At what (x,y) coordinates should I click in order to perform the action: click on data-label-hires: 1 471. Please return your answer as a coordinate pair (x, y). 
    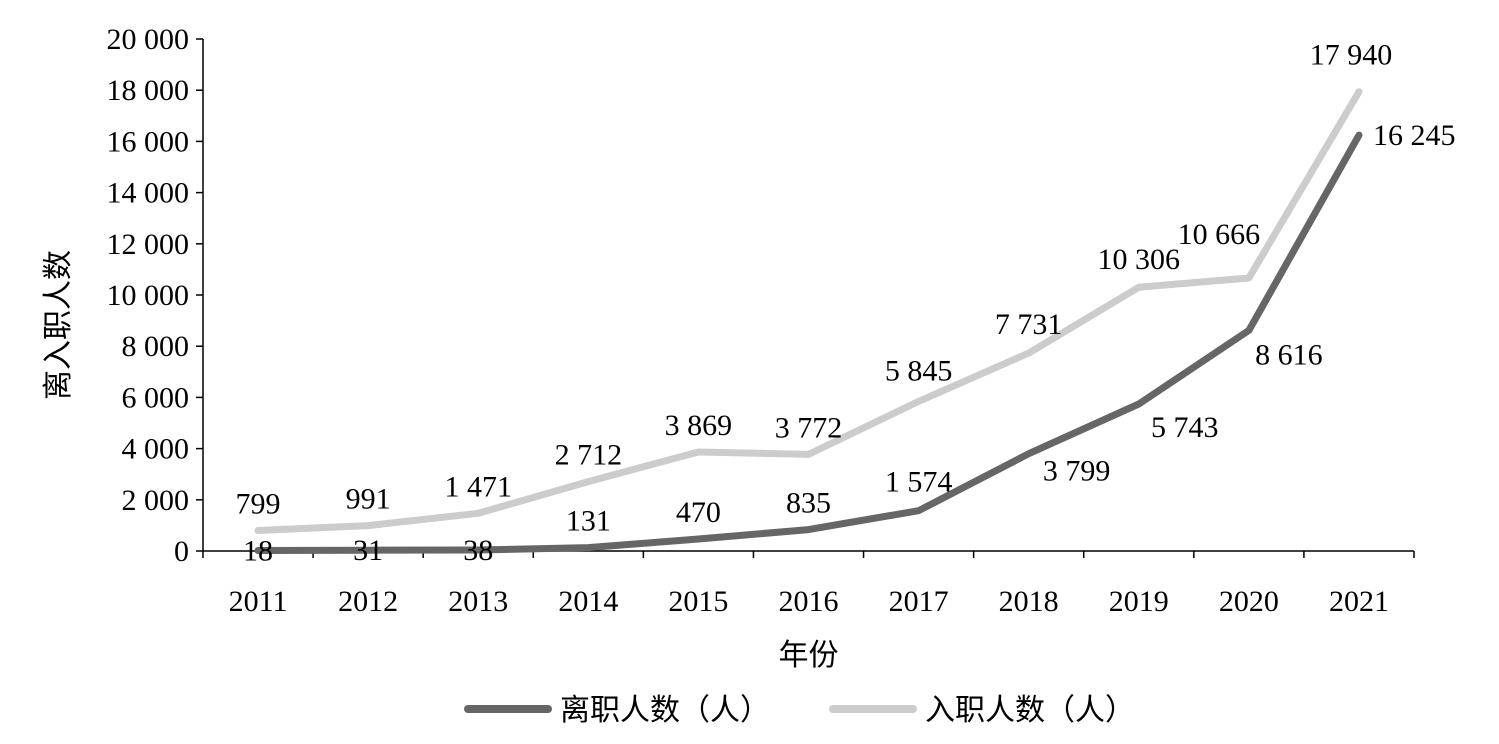
    Looking at the image, I should click on (478, 486).